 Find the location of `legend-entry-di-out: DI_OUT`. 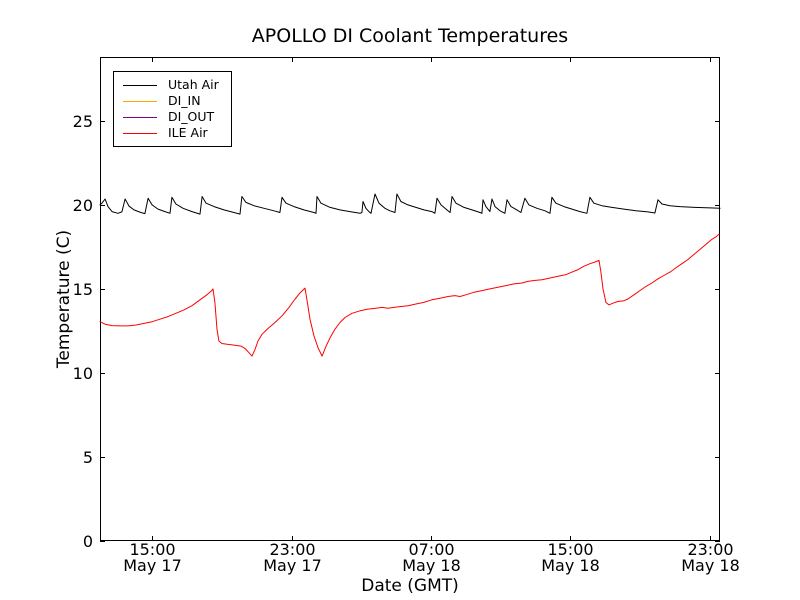

legend-entry-di-out: DI_OUT is located at coordinates (171, 117).